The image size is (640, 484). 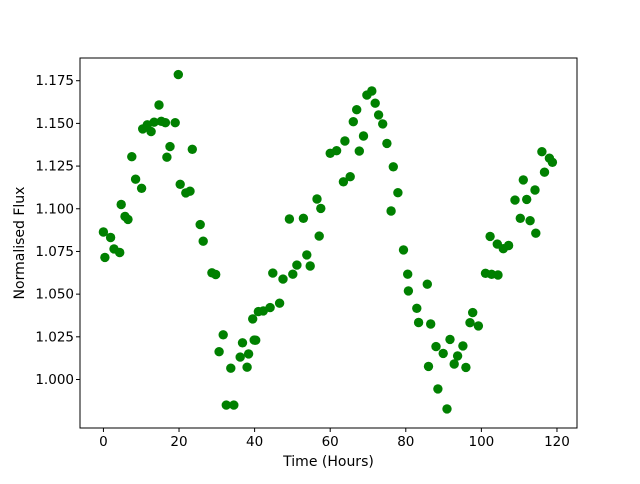 I want to click on x-axis-ticks: 0 20 40 60 80 100 120, so click(x=334, y=439).